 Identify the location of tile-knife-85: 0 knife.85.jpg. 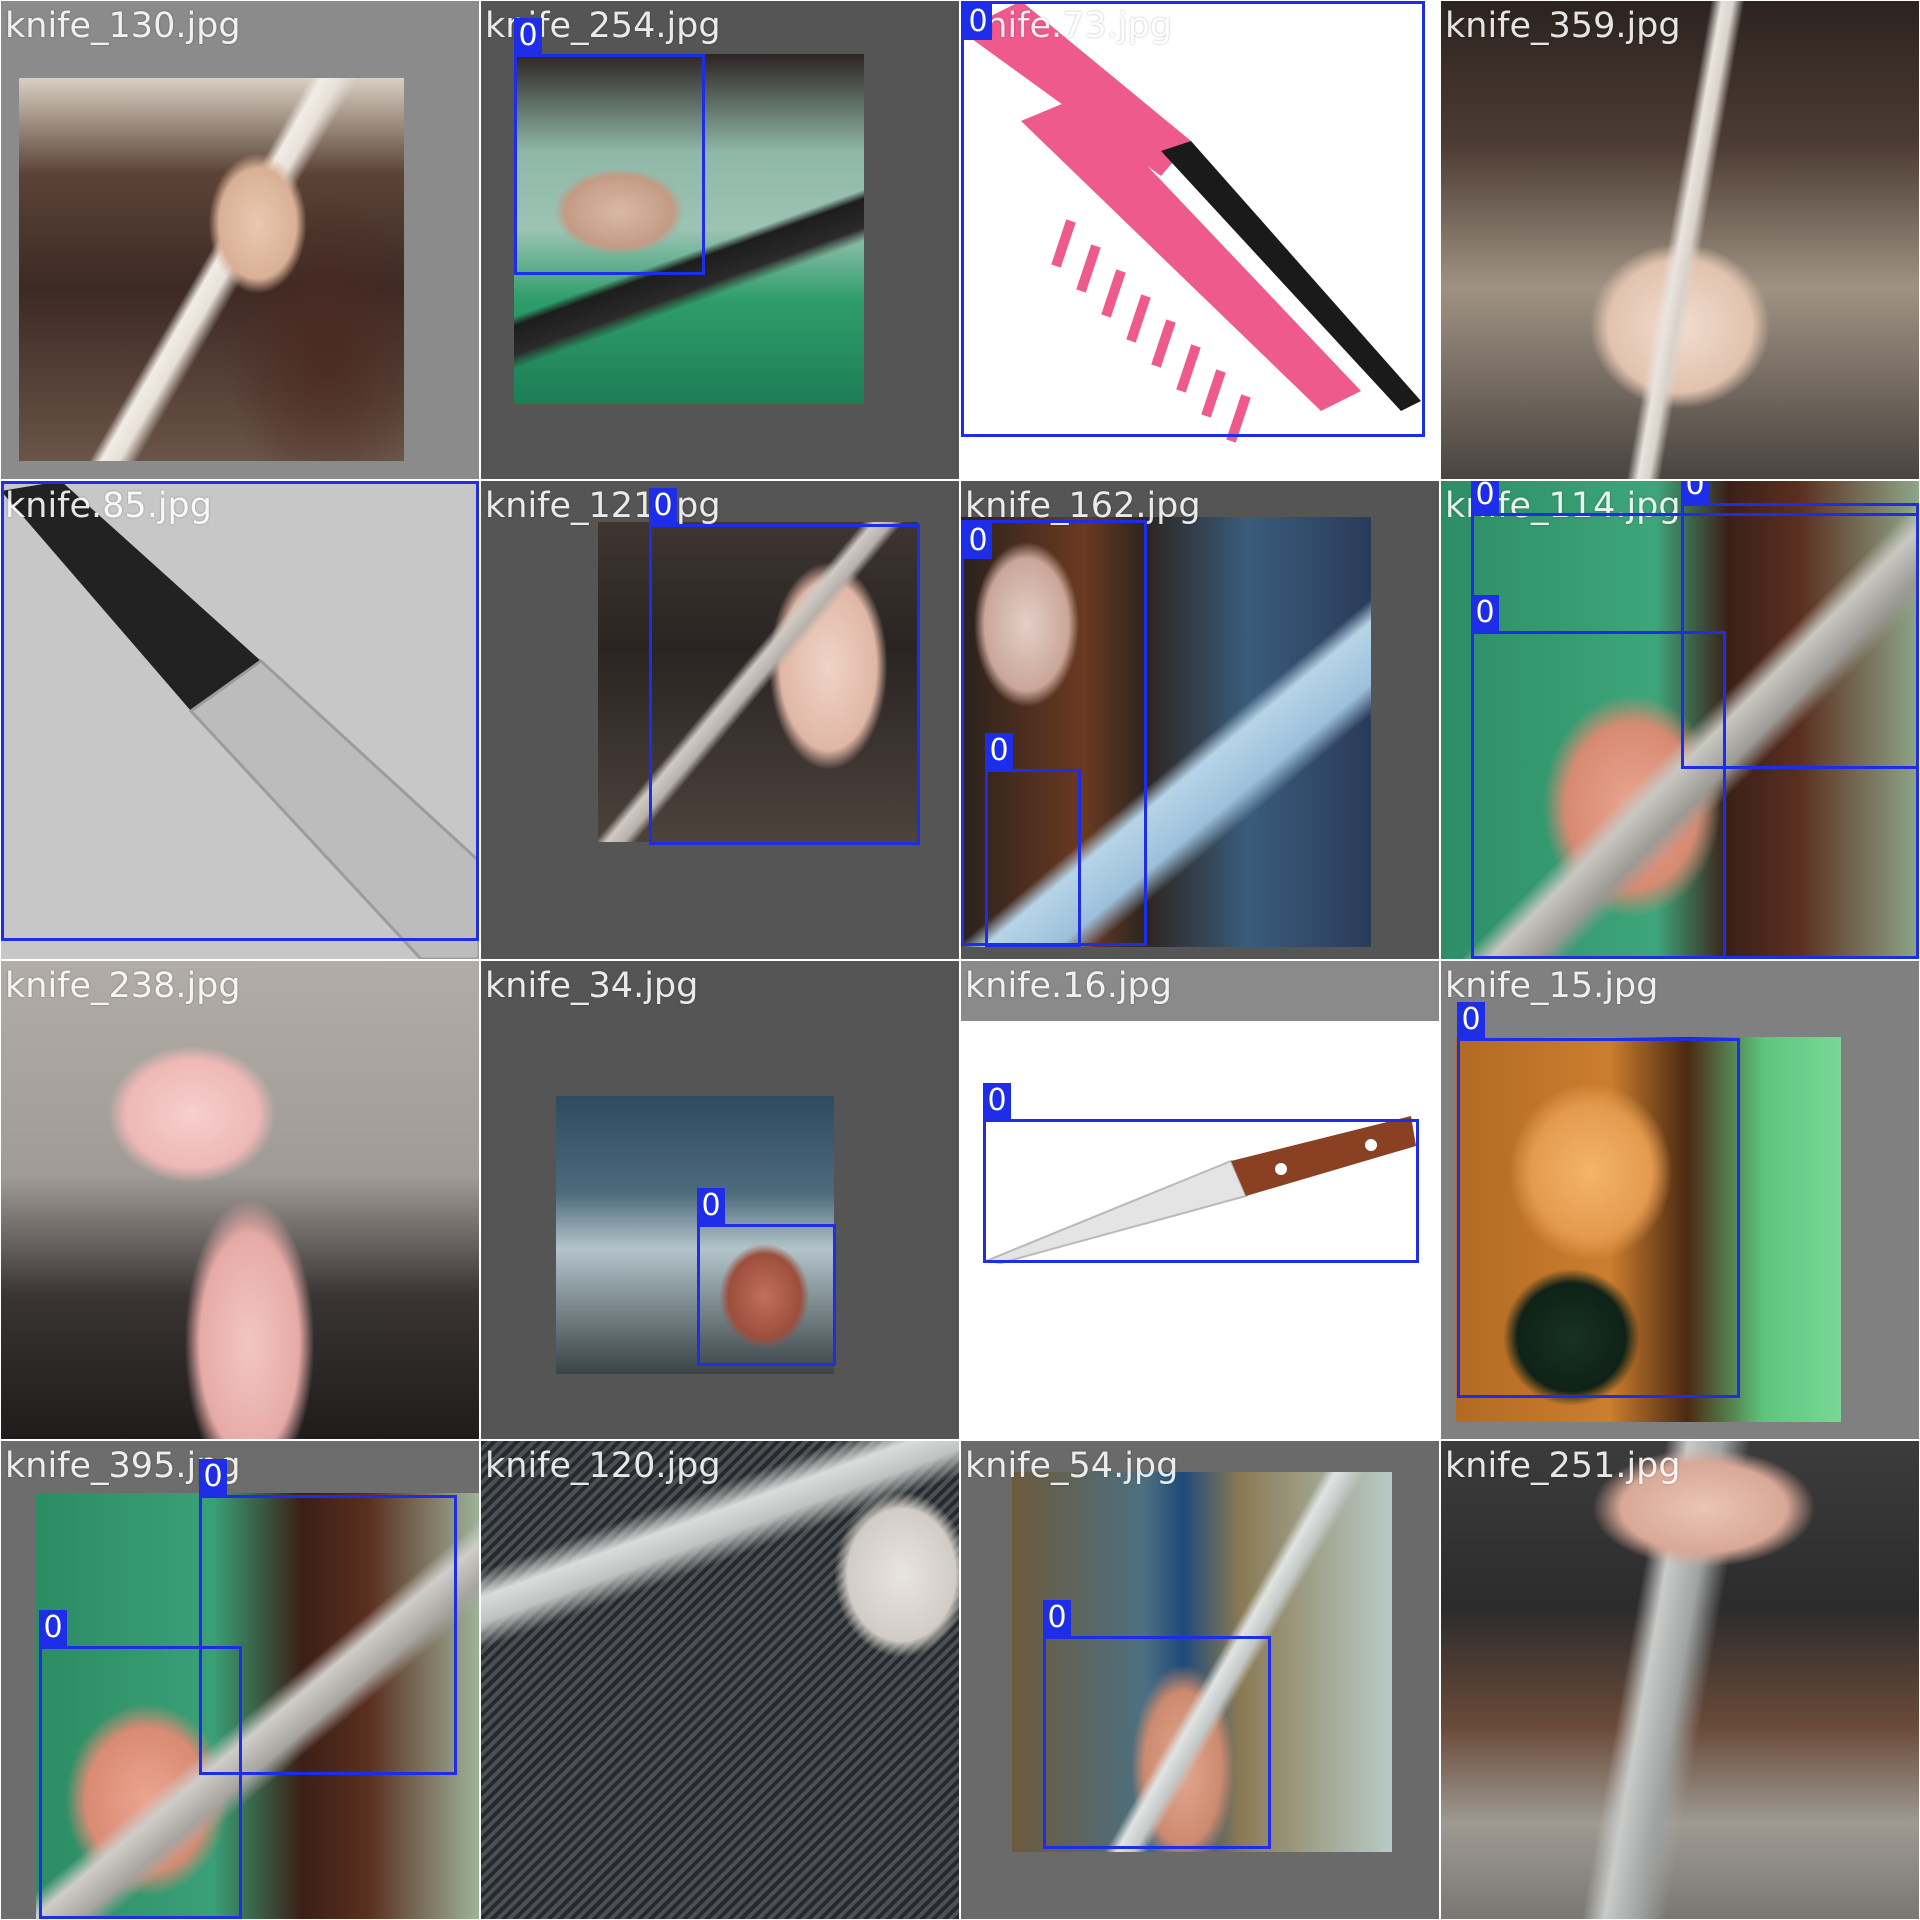
(240, 720).